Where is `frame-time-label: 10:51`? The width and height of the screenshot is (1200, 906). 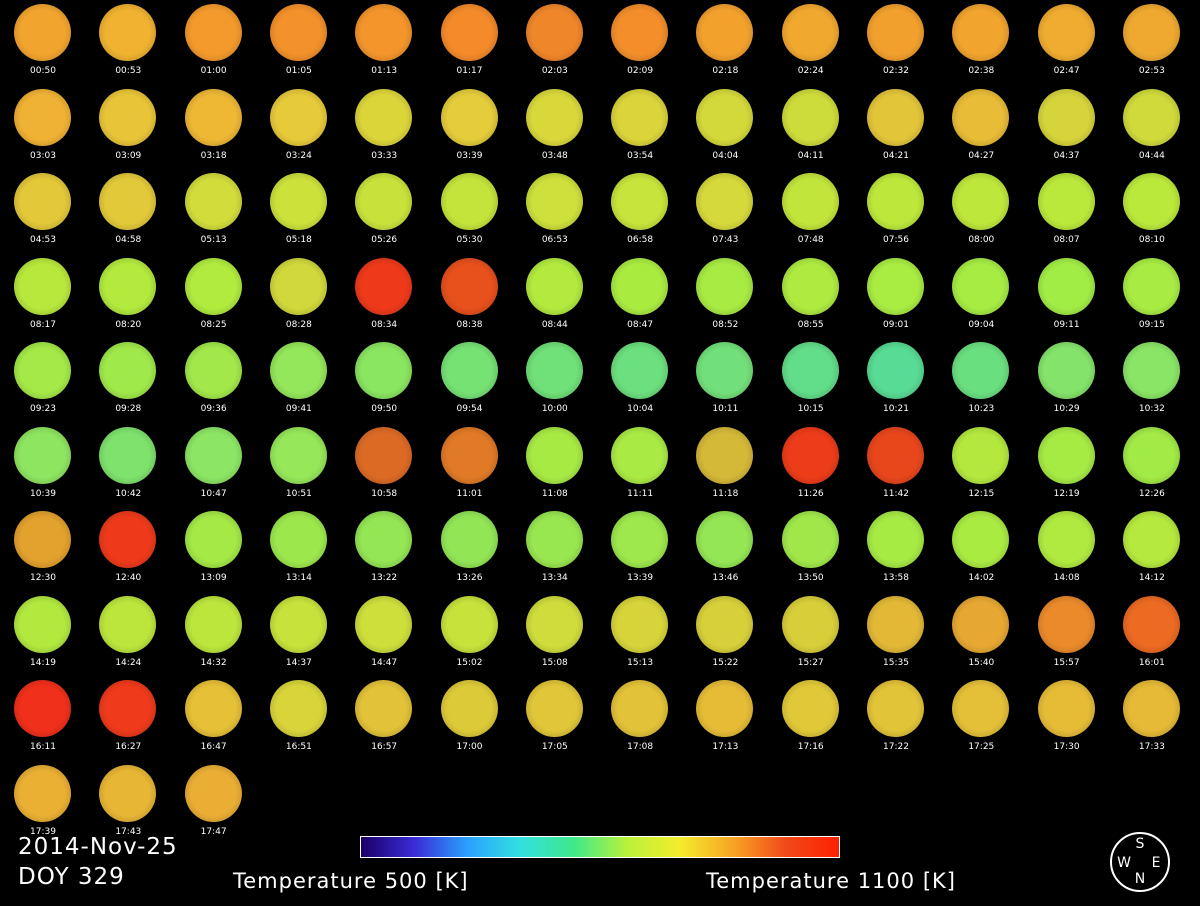
frame-time-label: 10:51 is located at coordinates (298, 493).